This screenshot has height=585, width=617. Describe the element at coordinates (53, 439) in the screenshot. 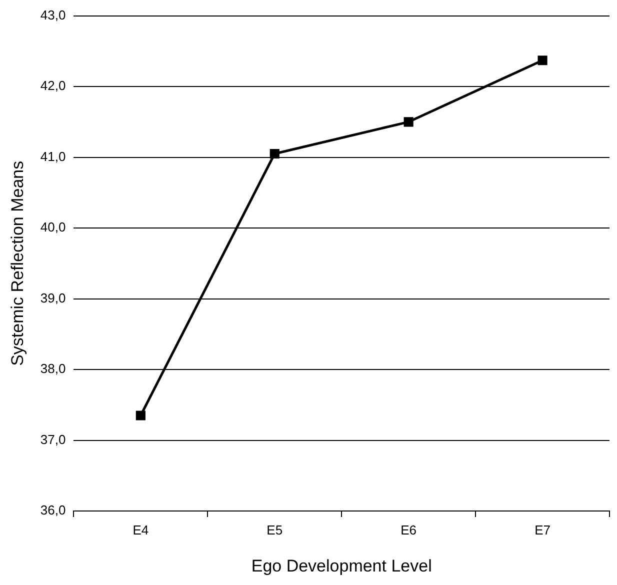

I see `y-tick-label: 37,0` at that location.